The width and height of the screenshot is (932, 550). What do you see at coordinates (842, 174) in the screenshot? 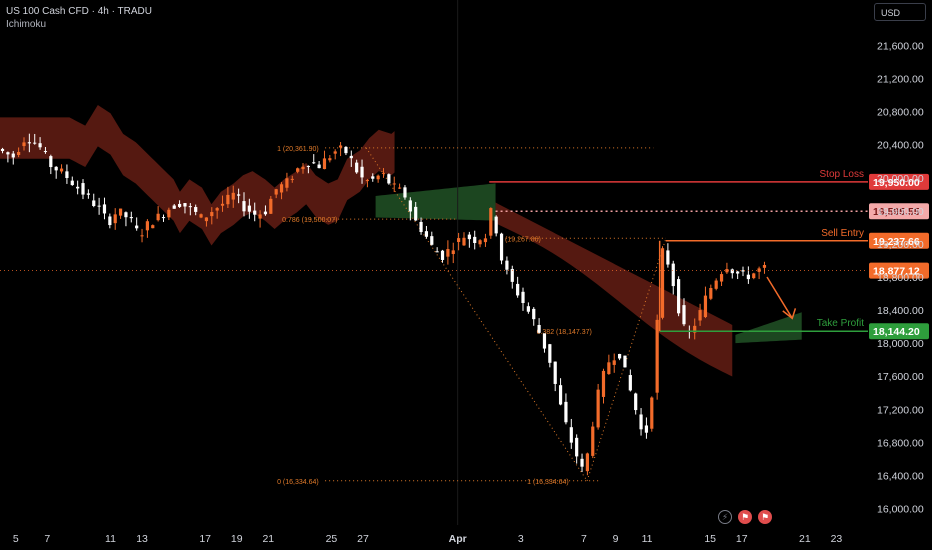
I see `level-name: Stop Loss` at bounding box center [842, 174].